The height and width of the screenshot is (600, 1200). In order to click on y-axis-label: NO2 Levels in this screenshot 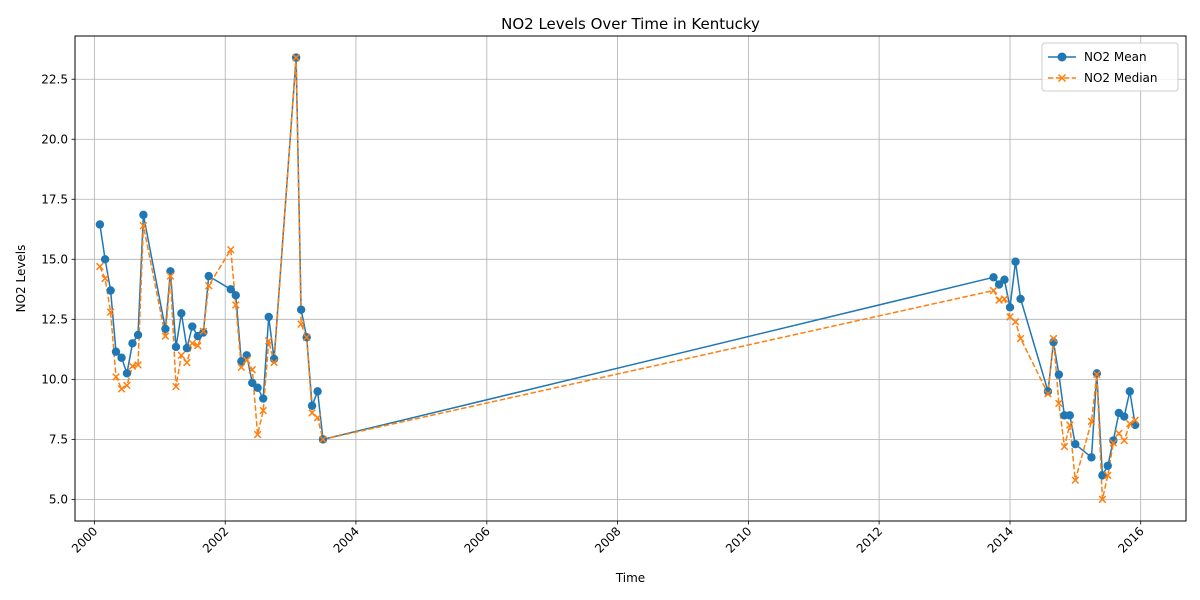, I will do `click(21, 279)`.